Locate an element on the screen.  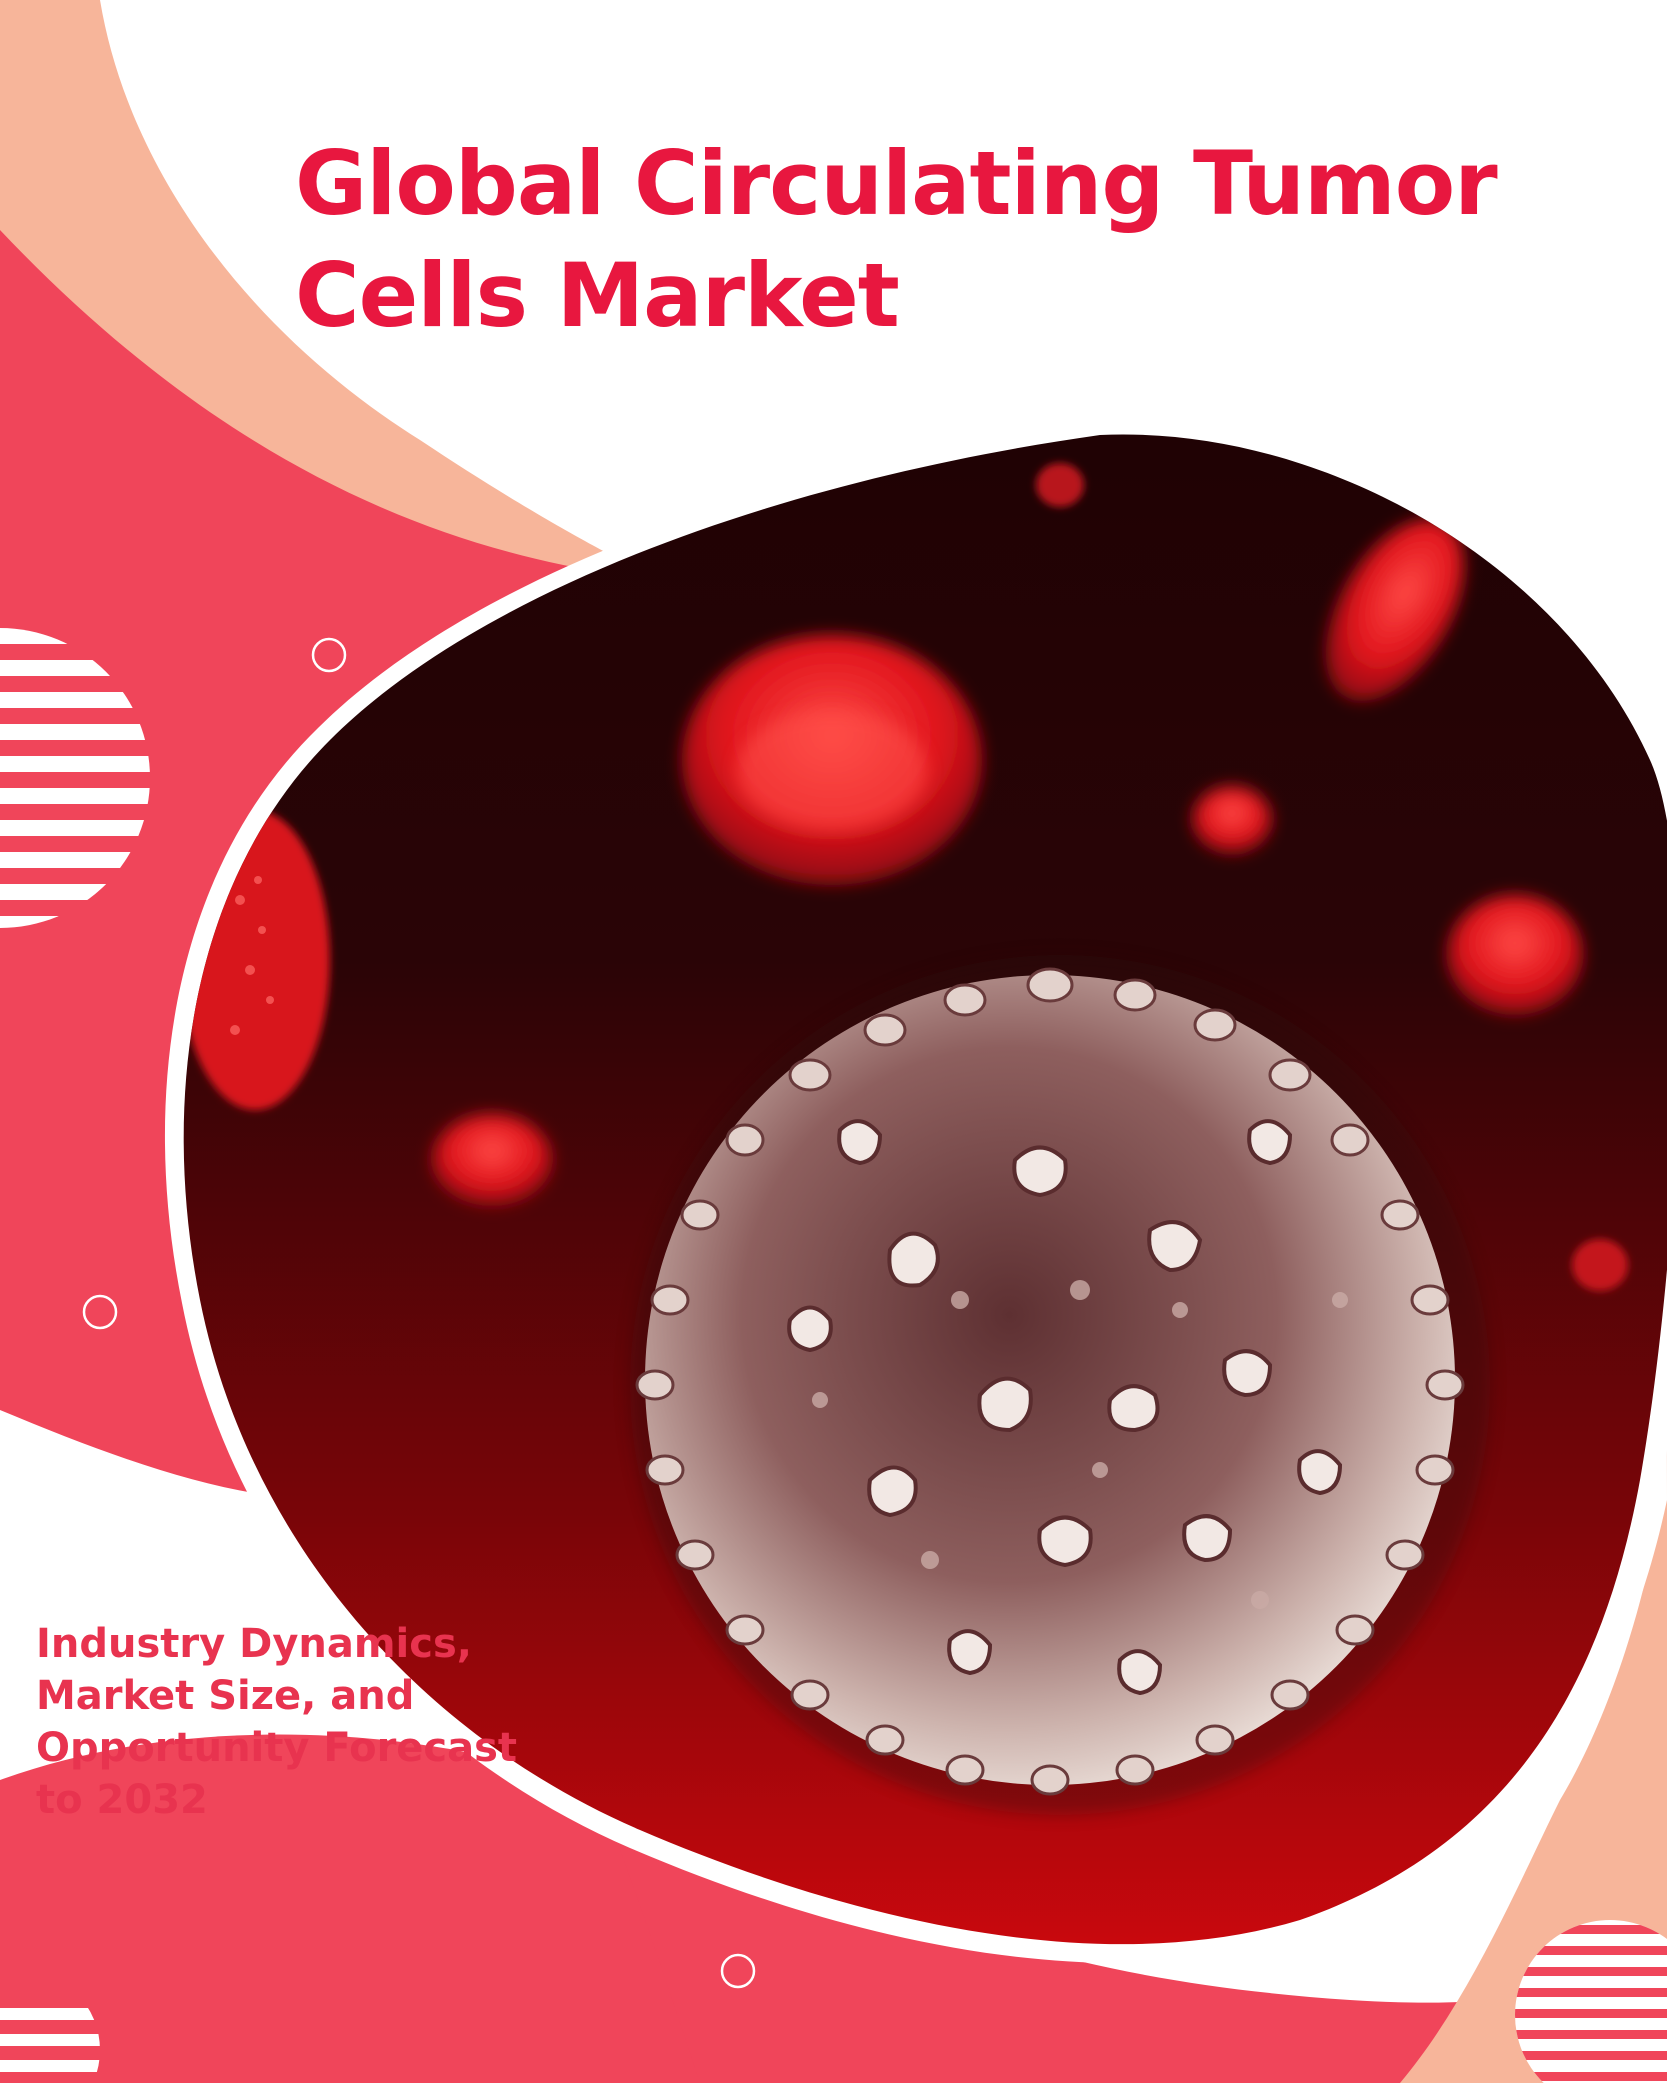
report-subtitle-line-1: Industry Dynamics, is located at coordinates (254, 1644).